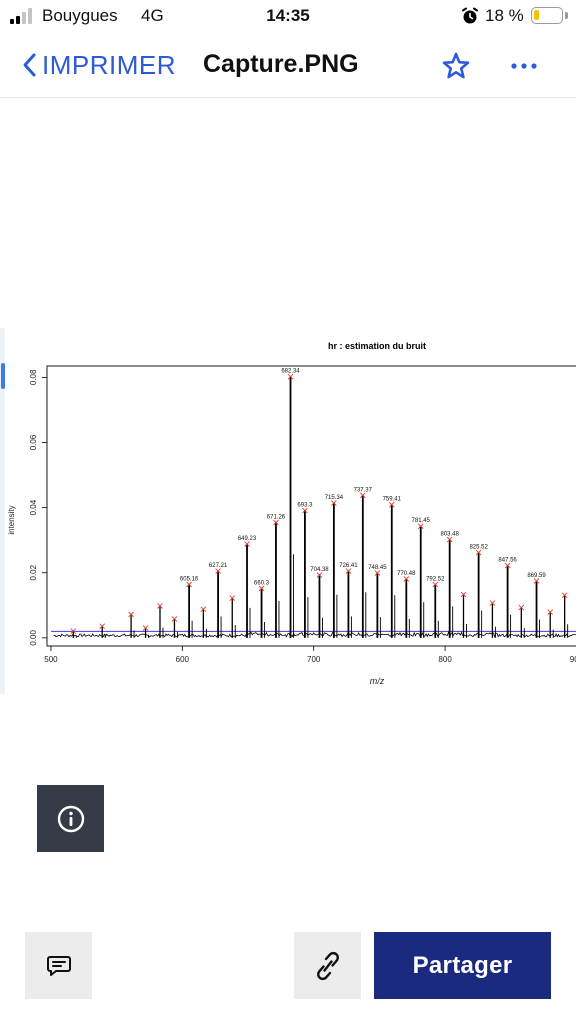 Image resolution: width=576 pixels, height=1024 pixels. I want to click on peak-label-0: 605.16, so click(189, 579).